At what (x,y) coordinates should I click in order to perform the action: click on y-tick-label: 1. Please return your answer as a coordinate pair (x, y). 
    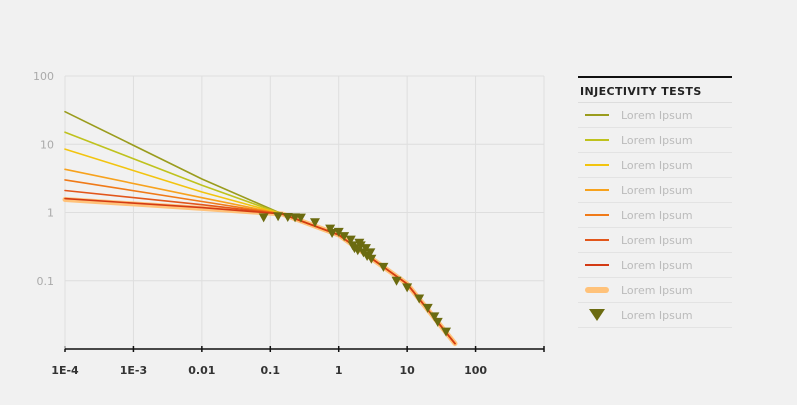
    Looking at the image, I should click on (50, 213).